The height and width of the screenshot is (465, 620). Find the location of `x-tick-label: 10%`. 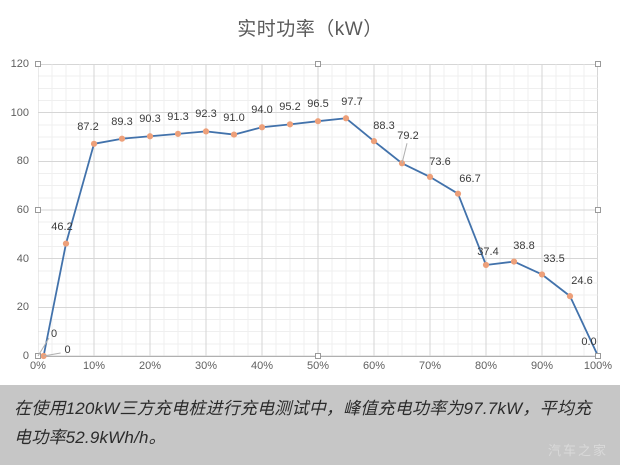

x-tick-label: 10% is located at coordinates (94, 366).